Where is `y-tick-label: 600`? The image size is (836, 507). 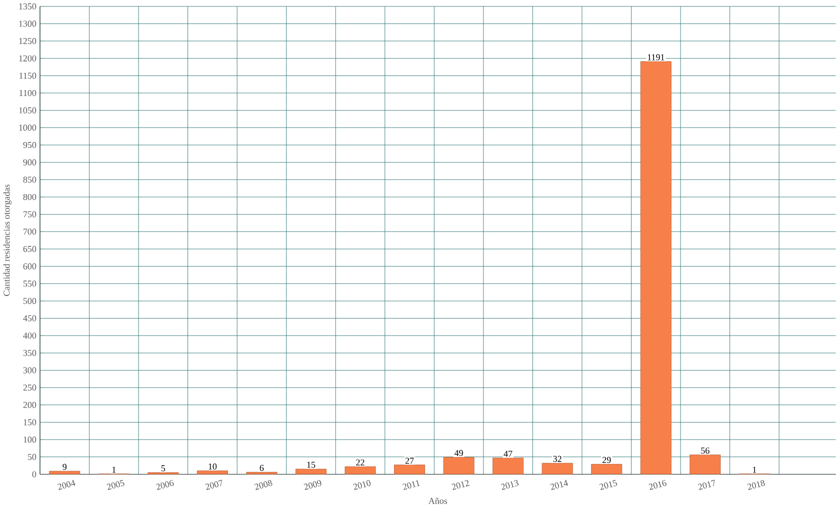
y-tick-label: 600 is located at coordinates (29, 266).